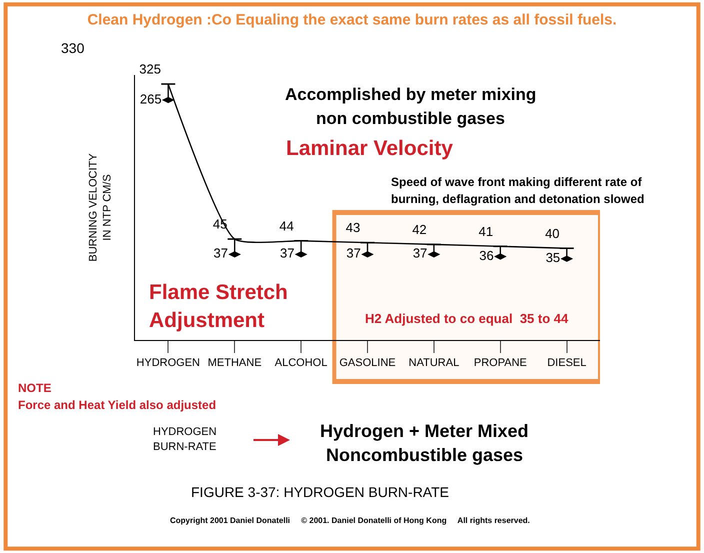  I want to click on text: Force and Heat Yield also adjusted, so click(117, 405).